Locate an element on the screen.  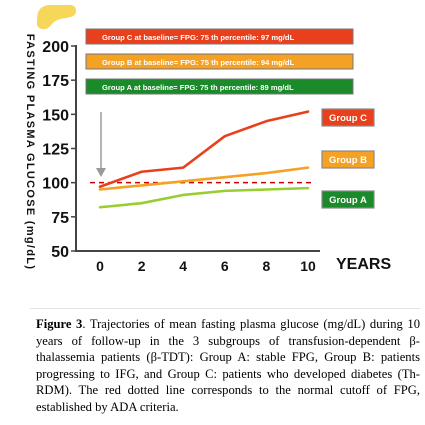
series-group is located at coordinates (204, 159).